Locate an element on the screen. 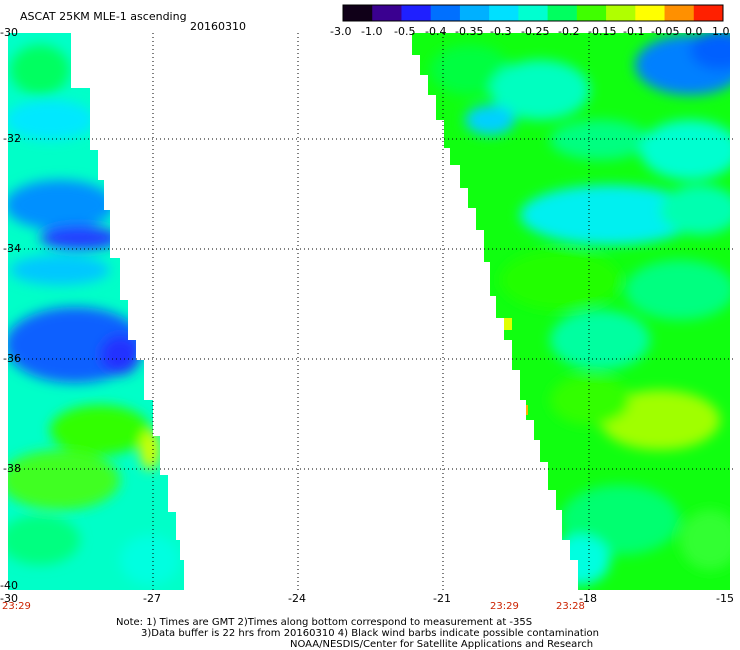 The image size is (740, 650). cbar-label: -0.15 is located at coordinates (602, 31).